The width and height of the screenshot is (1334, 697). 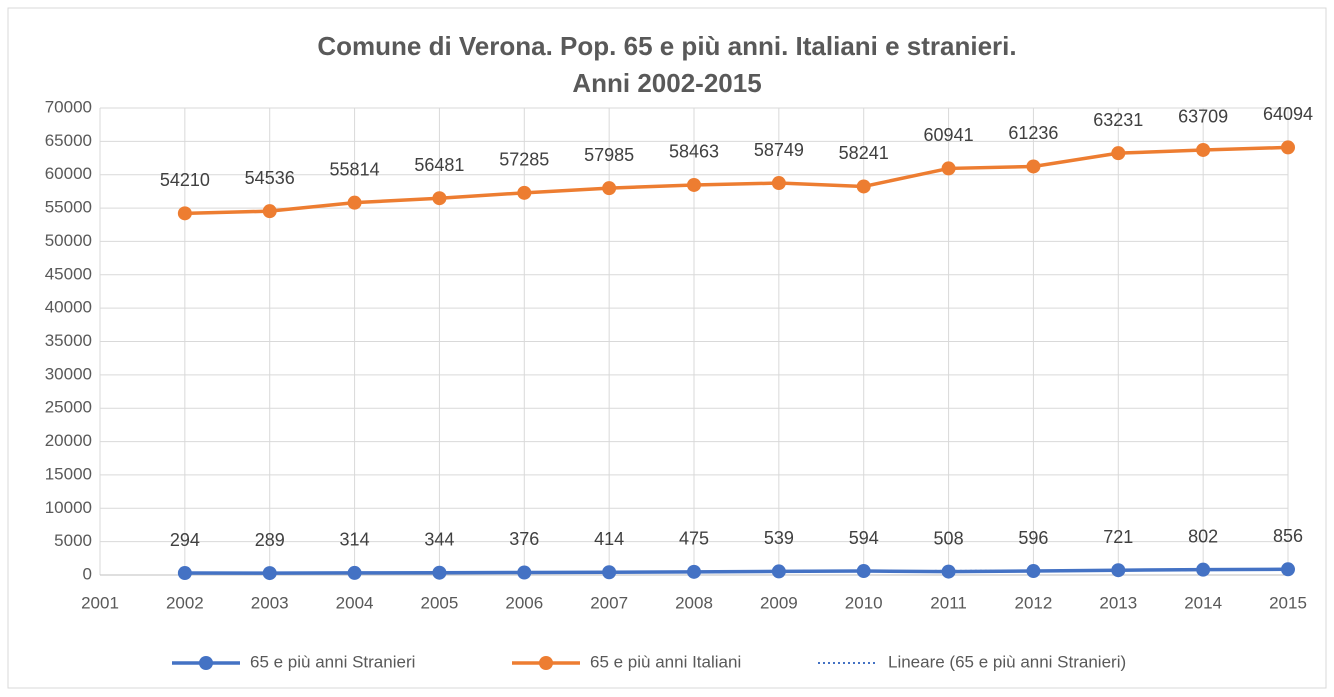 What do you see at coordinates (1203, 117) in the screenshot?
I see `data-label: 63709` at bounding box center [1203, 117].